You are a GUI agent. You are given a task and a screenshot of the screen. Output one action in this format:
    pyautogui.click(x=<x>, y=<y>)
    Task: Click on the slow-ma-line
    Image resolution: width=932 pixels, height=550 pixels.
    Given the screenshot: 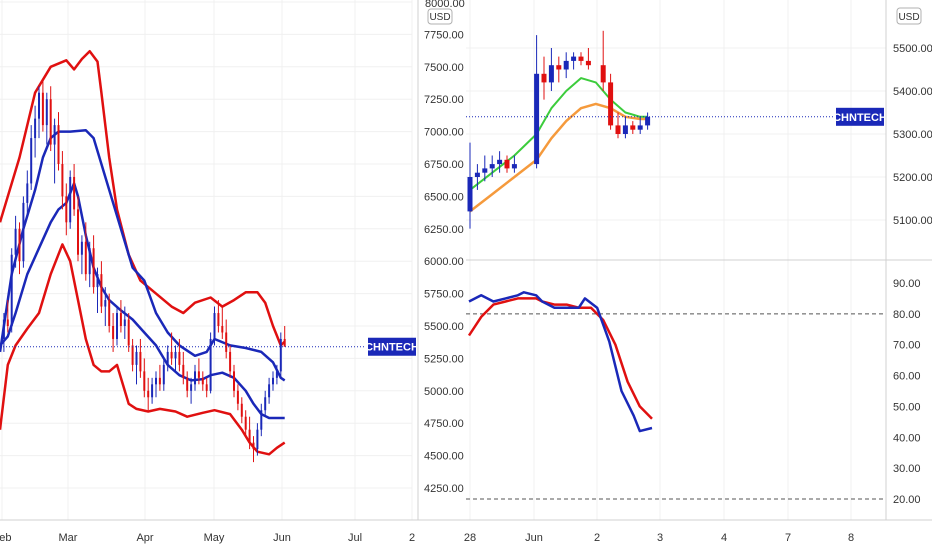 What is the action you would take?
    pyautogui.click(x=558, y=157)
    